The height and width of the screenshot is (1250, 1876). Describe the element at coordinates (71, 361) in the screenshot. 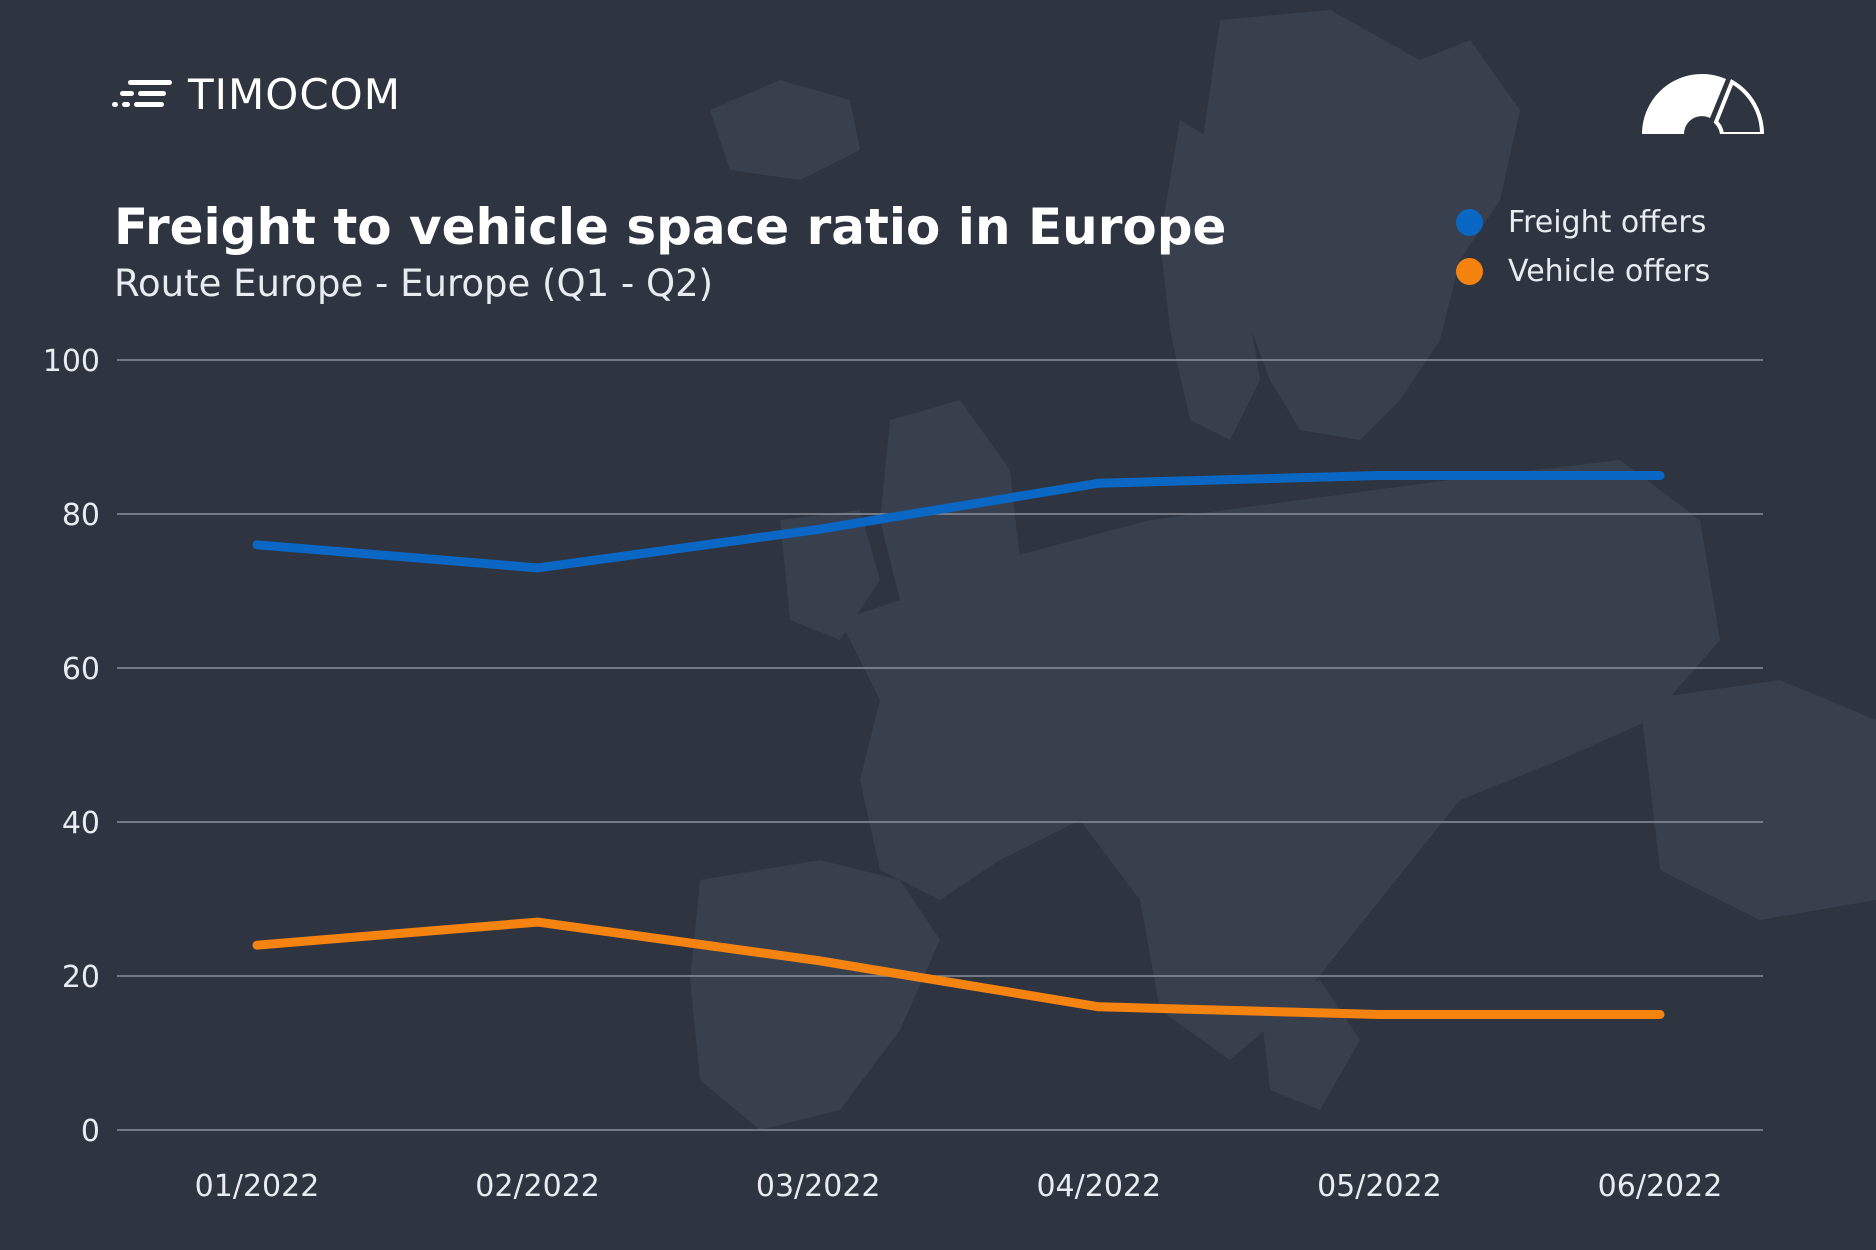

I see `y-tick-label: 100` at that location.